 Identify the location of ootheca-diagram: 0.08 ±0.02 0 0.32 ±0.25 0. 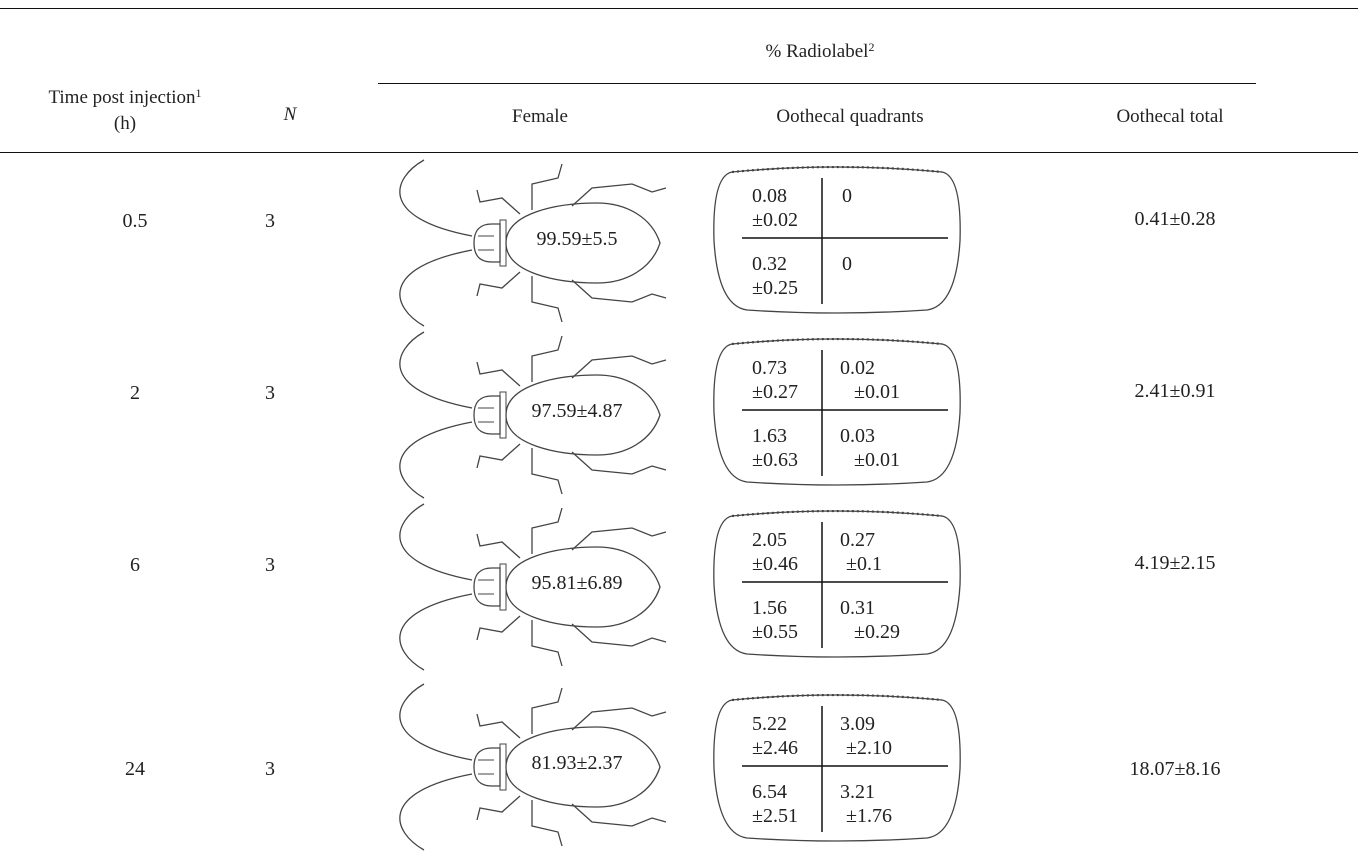
(837, 241).